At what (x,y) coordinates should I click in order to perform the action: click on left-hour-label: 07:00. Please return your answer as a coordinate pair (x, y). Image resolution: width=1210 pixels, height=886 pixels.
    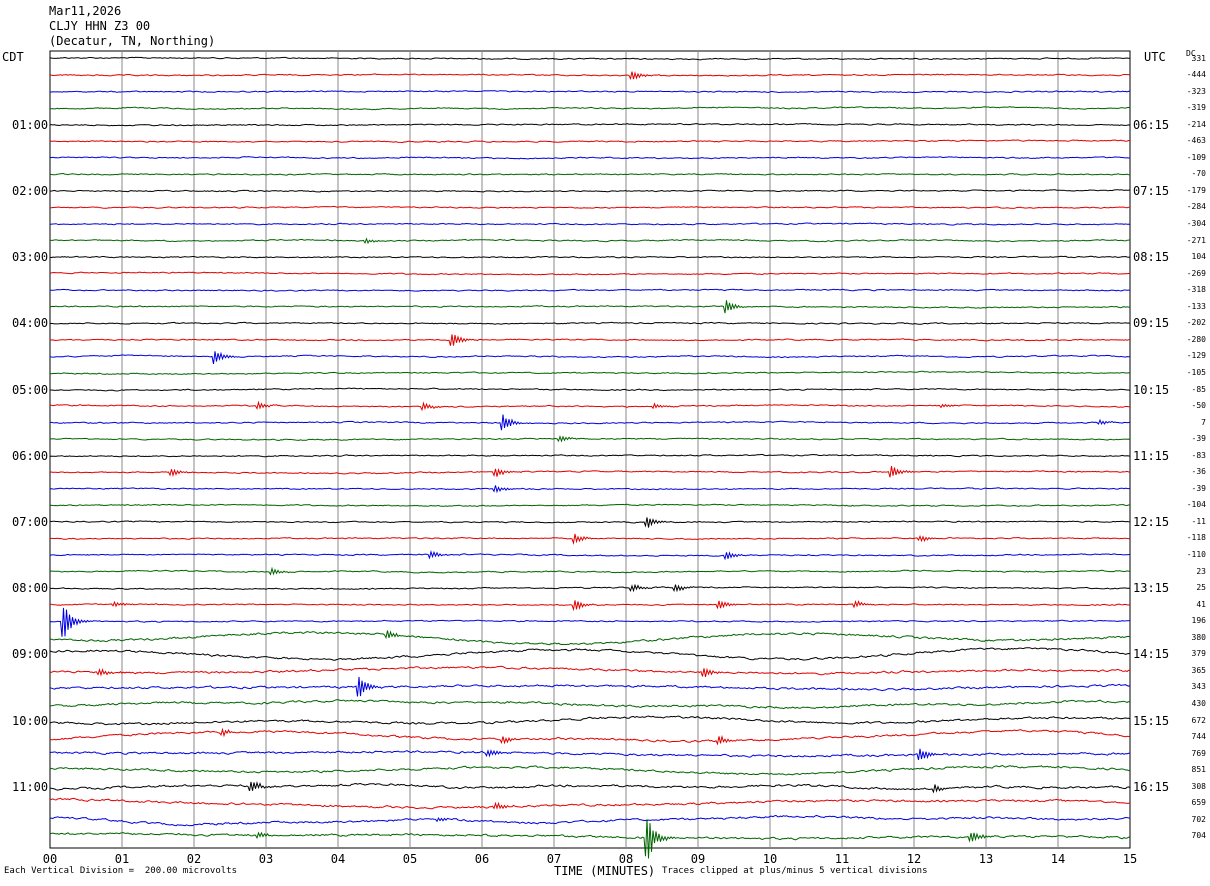
    Looking at the image, I should click on (30, 521).